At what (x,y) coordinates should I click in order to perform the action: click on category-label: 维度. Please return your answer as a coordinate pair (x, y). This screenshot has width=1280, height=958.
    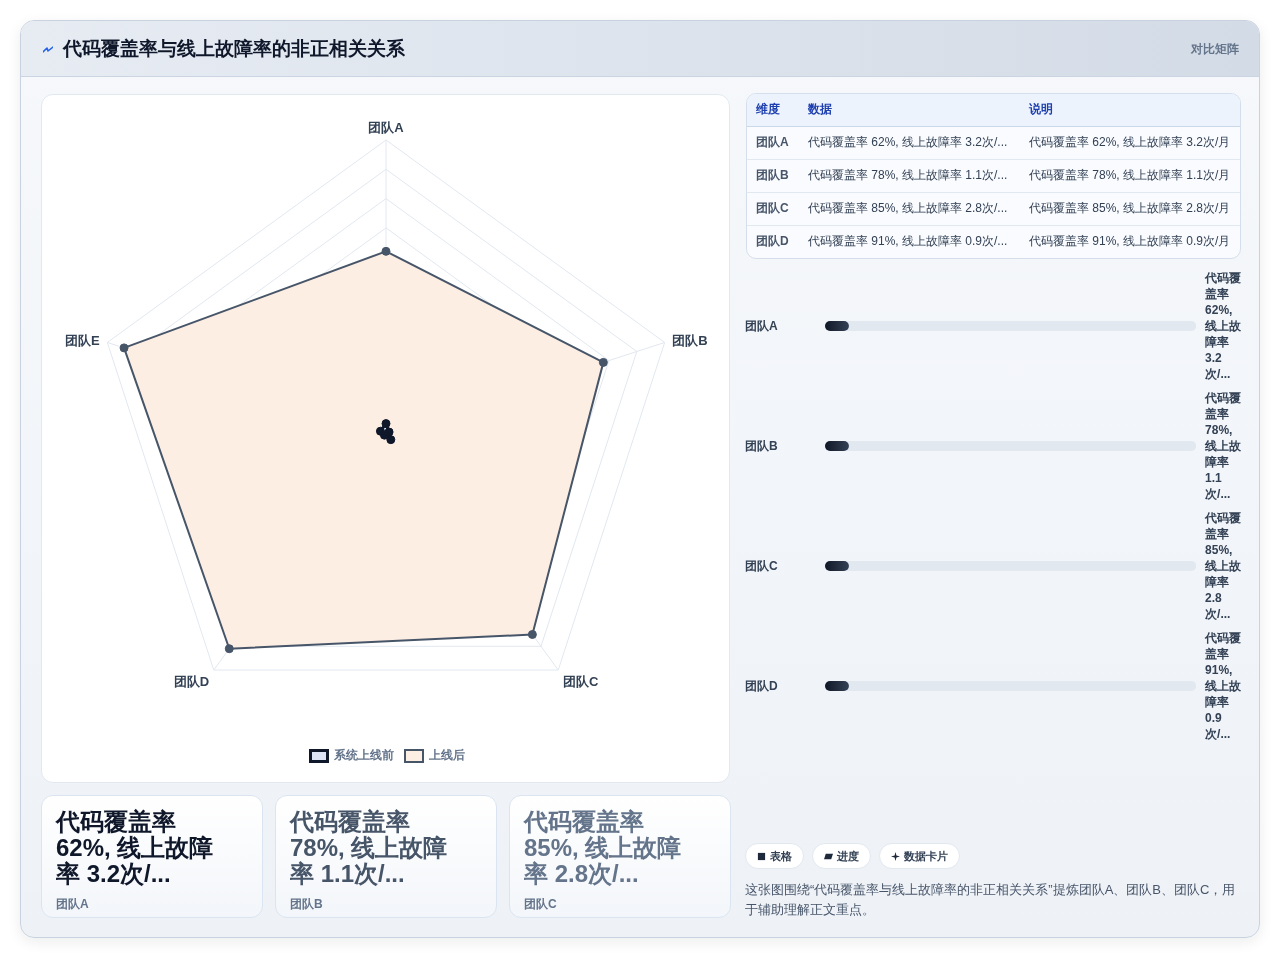
    Looking at the image, I should click on (773, 110).